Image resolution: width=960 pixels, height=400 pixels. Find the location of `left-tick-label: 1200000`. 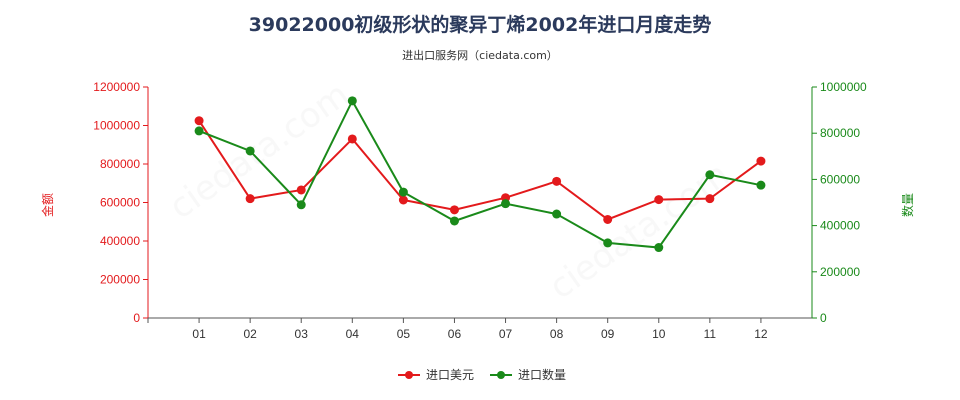

left-tick-label: 1200000 is located at coordinates (116, 87).